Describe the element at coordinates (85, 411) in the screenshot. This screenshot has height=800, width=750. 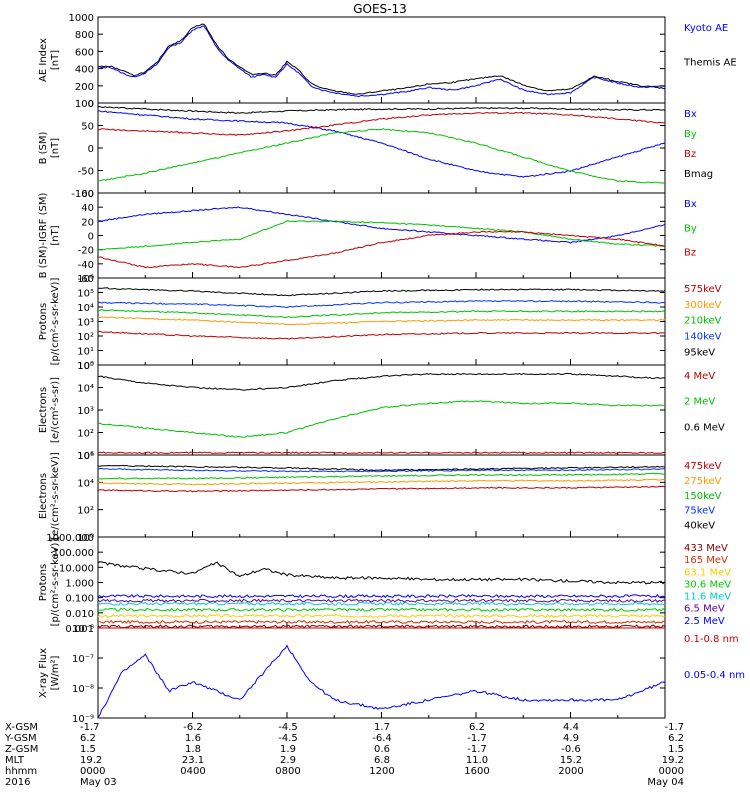
I see `y-tick-label: 10³` at that location.